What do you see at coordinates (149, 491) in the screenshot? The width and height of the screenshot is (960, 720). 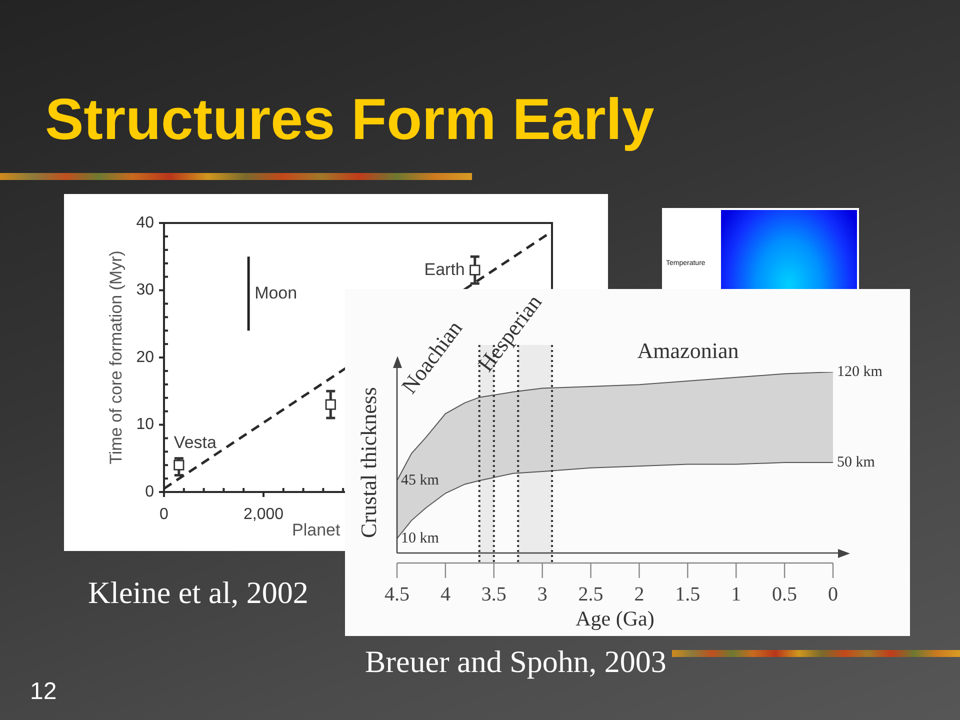 I see `y-tick-label: 0` at bounding box center [149, 491].